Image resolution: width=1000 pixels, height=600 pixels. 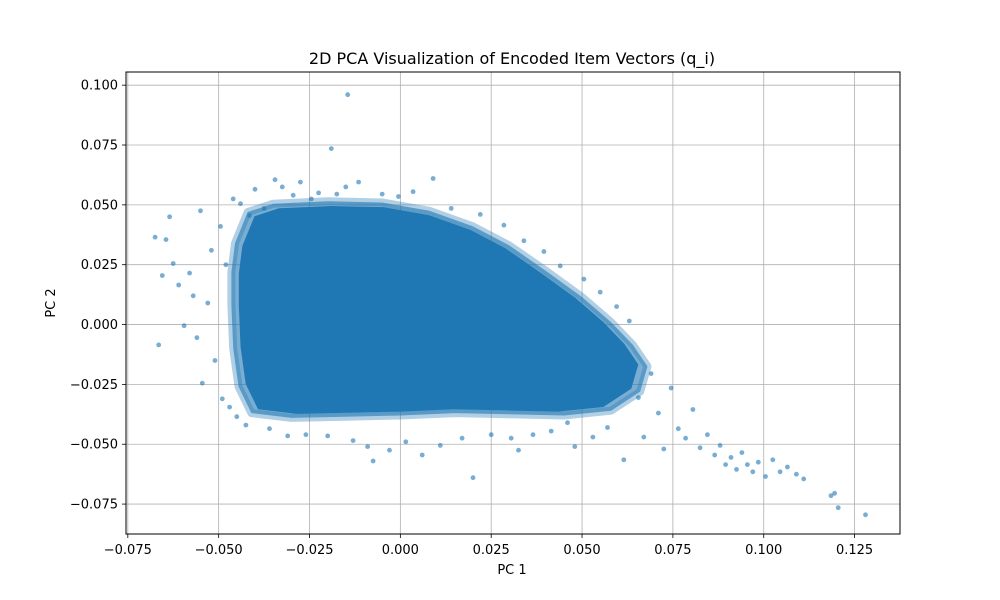 I want to click on x-axis-label: PC 1, so click(x=511, y=570).